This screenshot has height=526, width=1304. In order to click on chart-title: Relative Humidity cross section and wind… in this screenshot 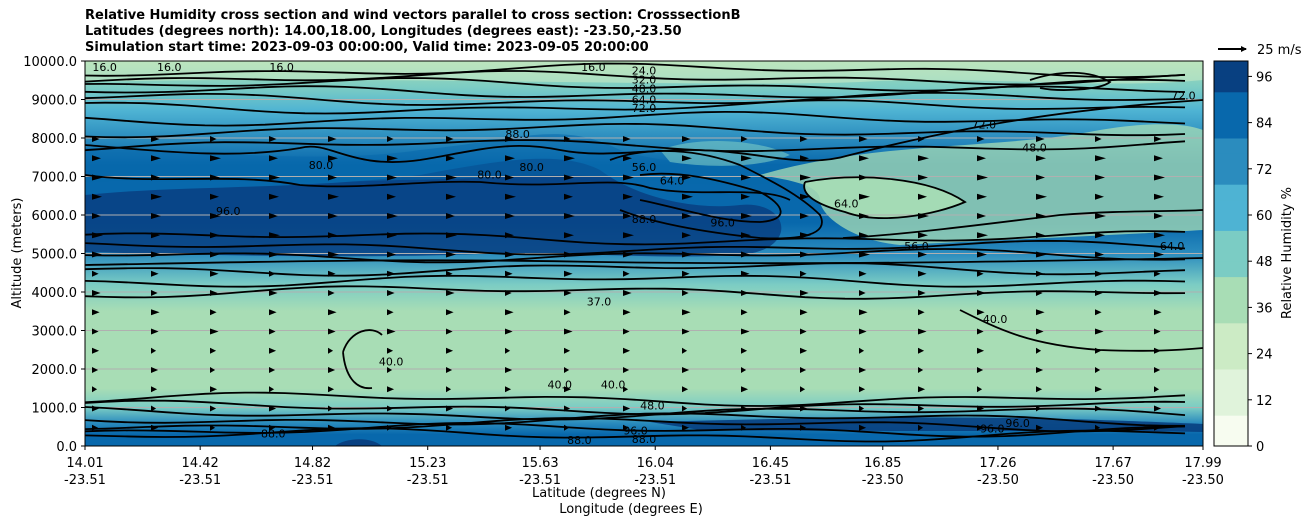, I will do `click(413, 32)`.